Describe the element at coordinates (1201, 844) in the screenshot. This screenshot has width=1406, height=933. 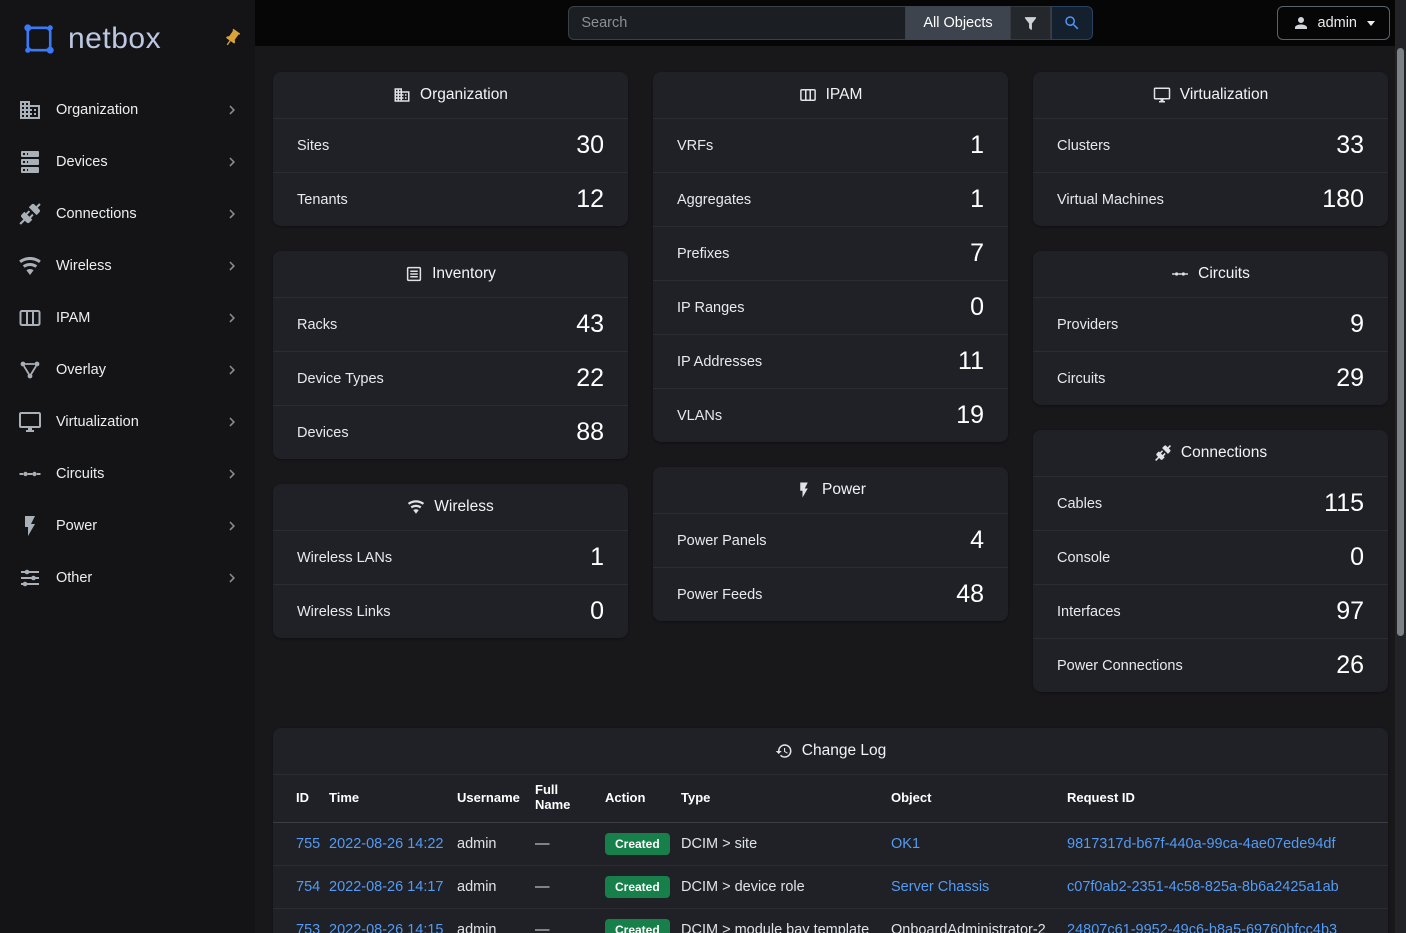
I see `changelog-request-id-link: 9817317d-b67f-440a-99ca-4ae07ede94df` at that location.